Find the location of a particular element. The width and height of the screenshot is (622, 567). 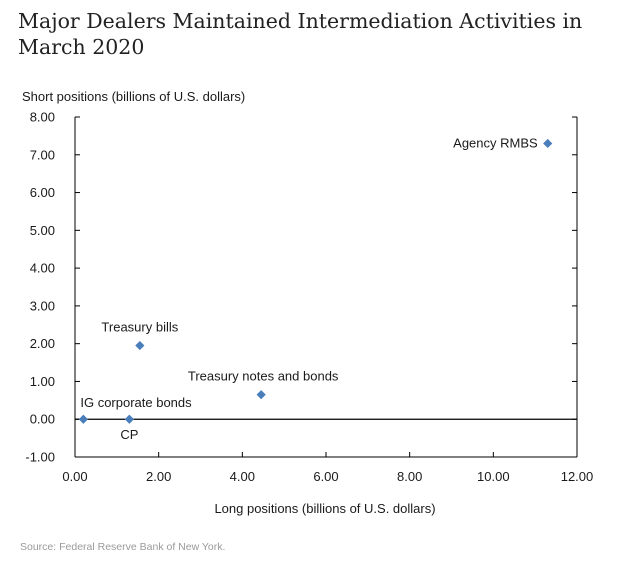

point-label: CP is located at coordinates (129, 434).